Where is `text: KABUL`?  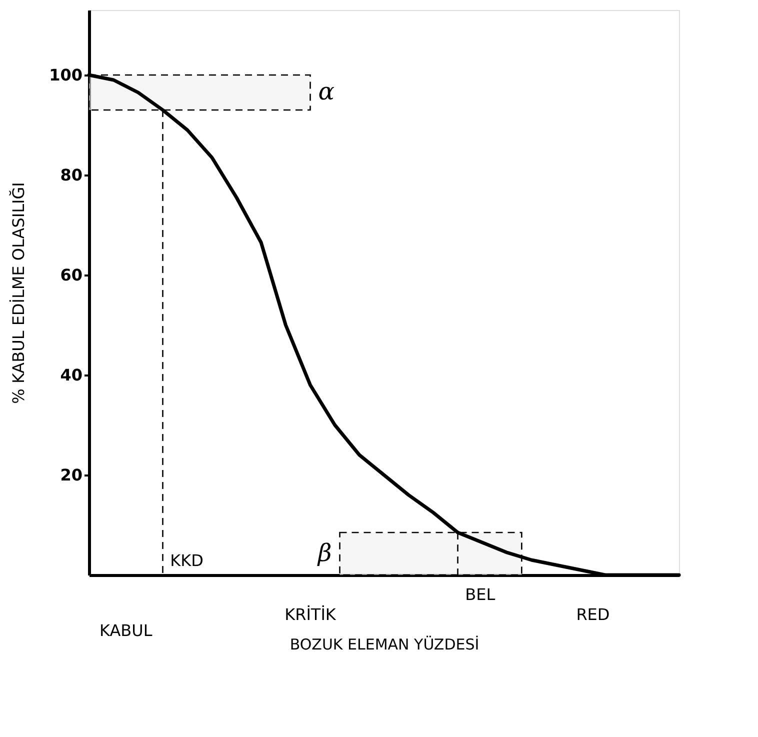 text: KABUL is located at coordinates (125, 630).